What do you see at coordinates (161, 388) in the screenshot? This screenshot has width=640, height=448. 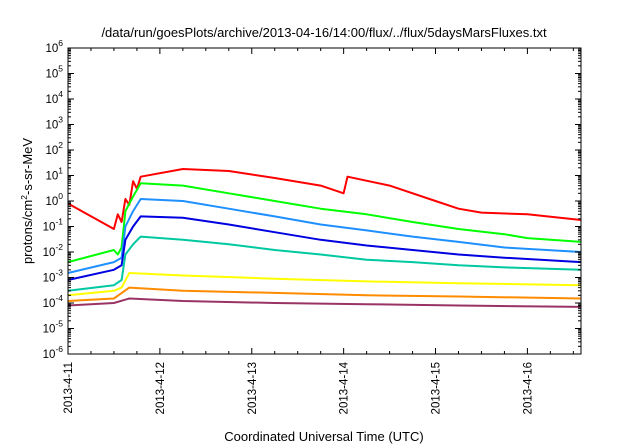 I see `x-tick-label: 2013-4-12` at bounding box center [161, 388].